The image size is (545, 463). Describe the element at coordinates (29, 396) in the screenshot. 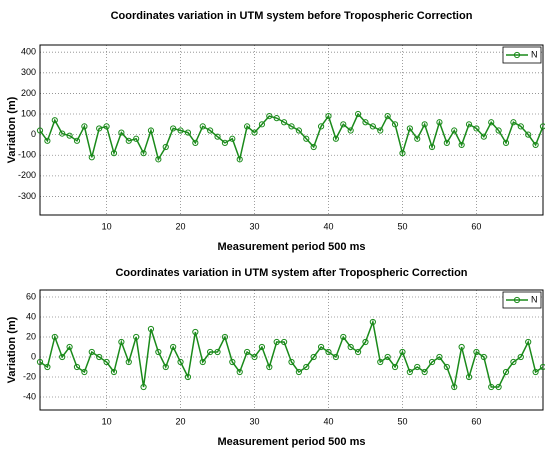

I see `y-tick-label: -40` at that location.